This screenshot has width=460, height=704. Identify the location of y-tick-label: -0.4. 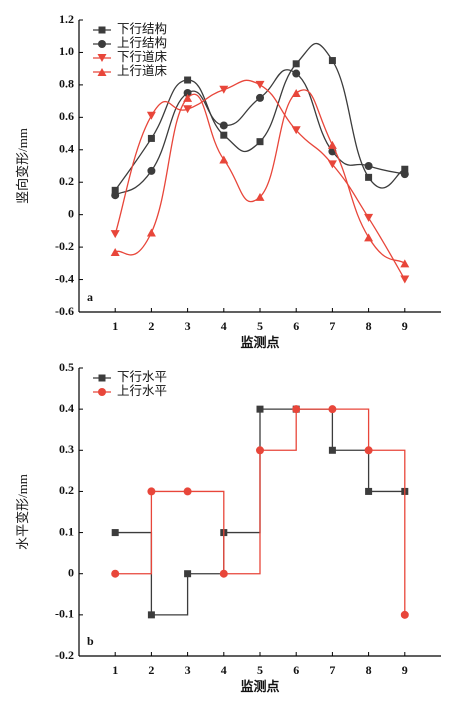
(64, 278).